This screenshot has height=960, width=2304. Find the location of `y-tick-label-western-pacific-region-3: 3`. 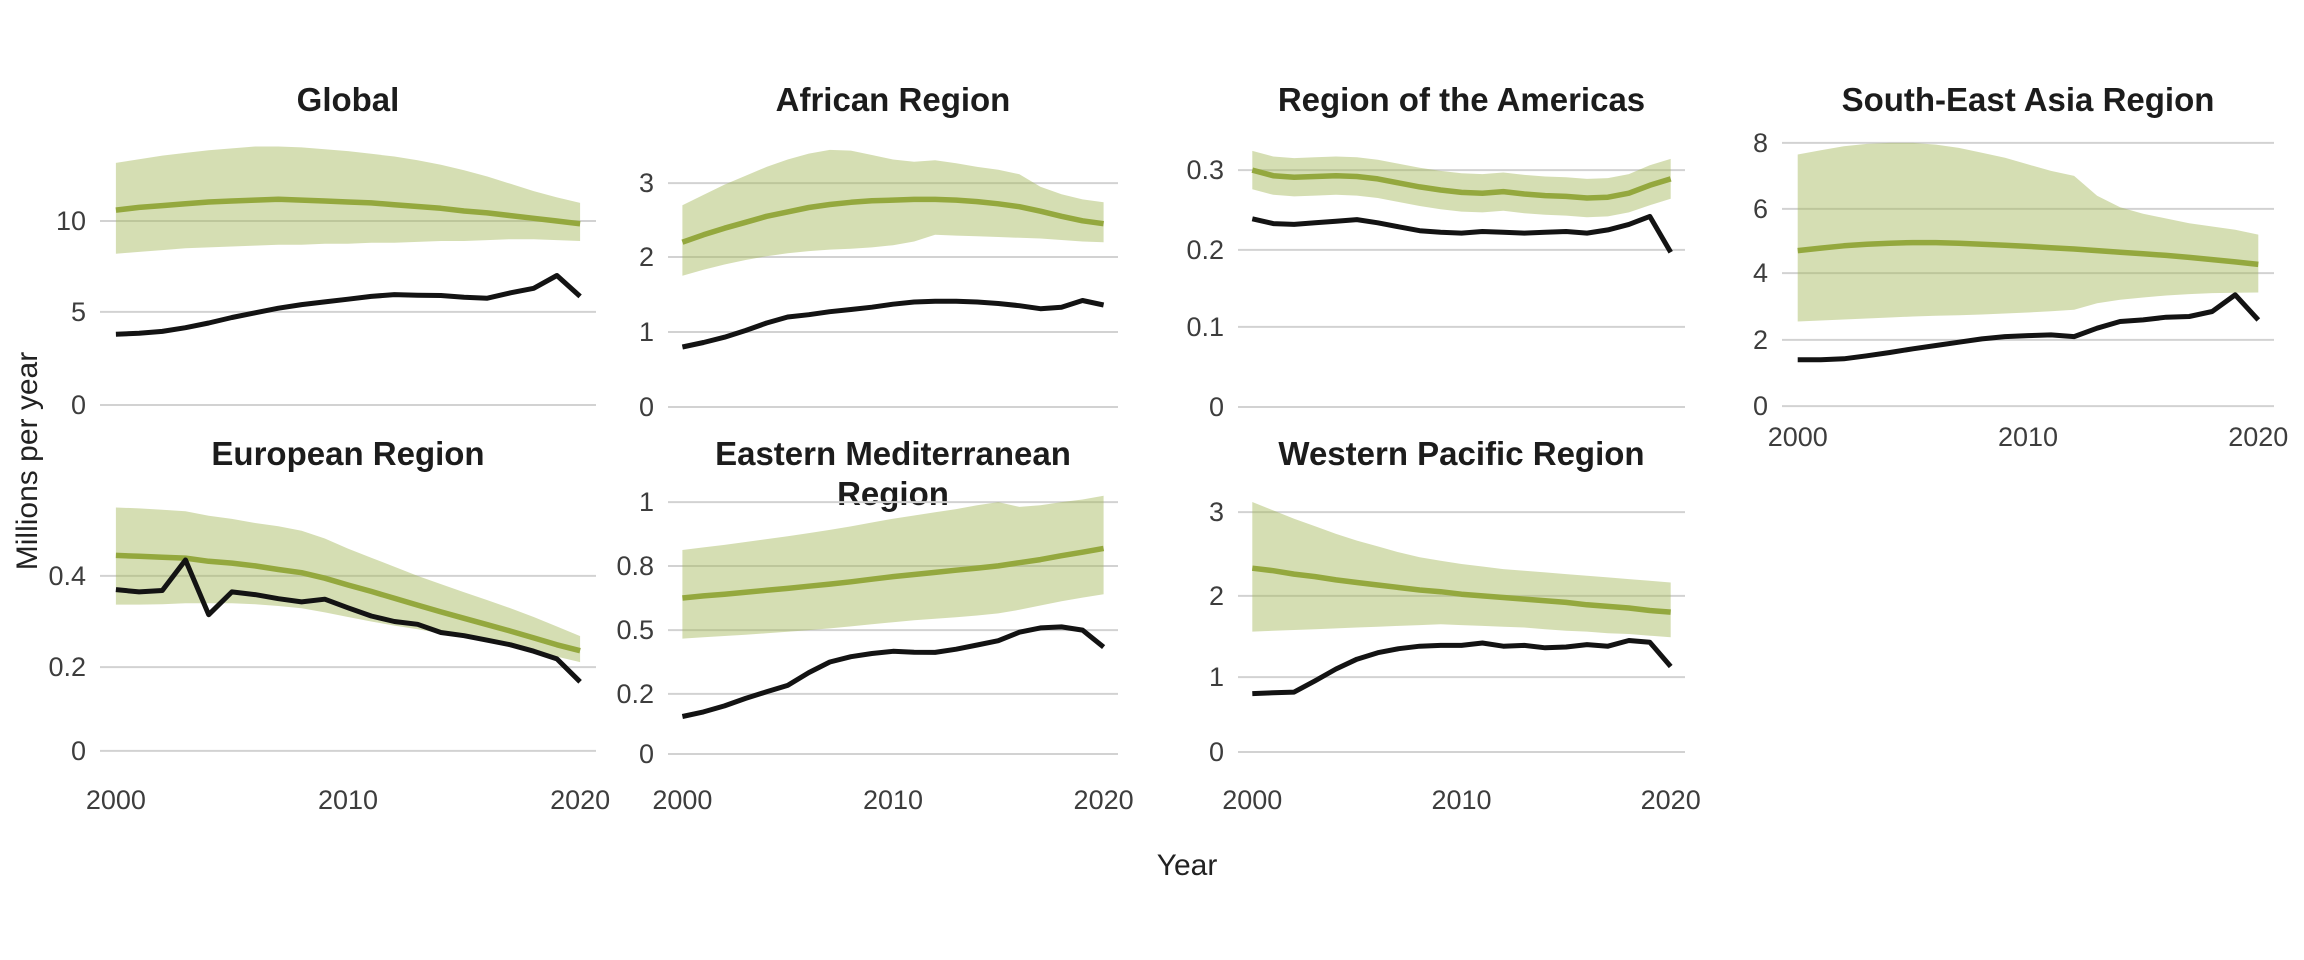

y-tick-label-western-pacific-region-3: 3 is located at coordinates (1216, 512).